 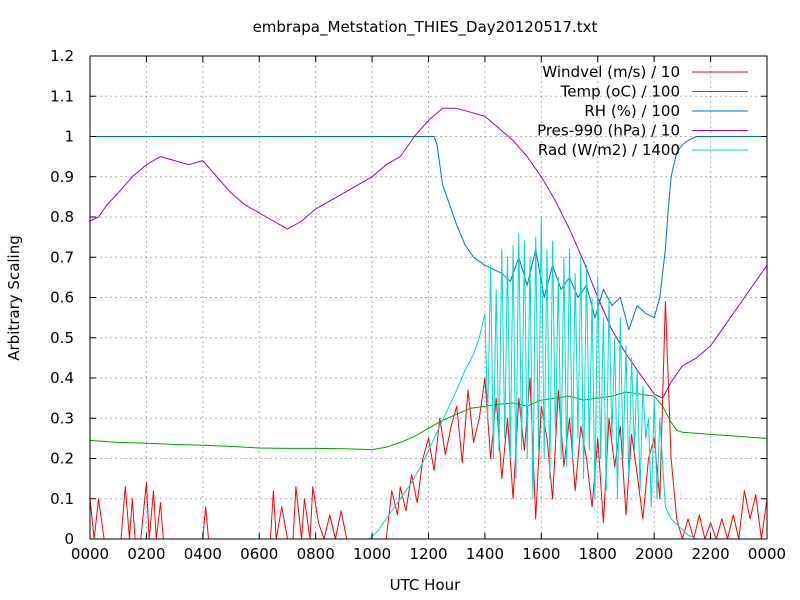 I want to click on y-tick-label: 0.6, so click(x=62, y=298).